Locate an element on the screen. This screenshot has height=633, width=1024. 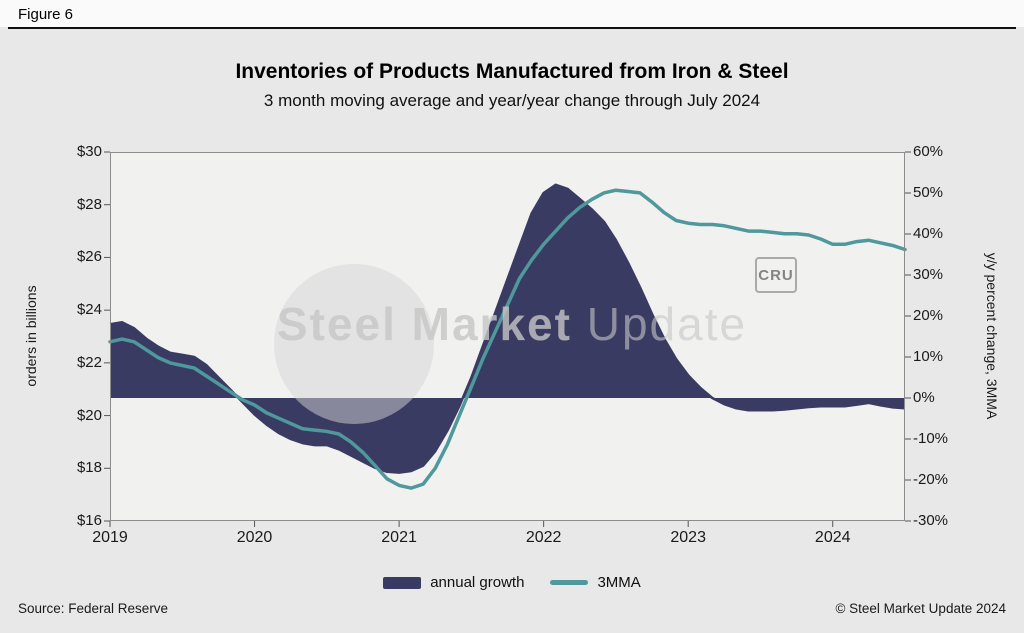
mma-label: 3MMA is located at coordinates (619, 582).